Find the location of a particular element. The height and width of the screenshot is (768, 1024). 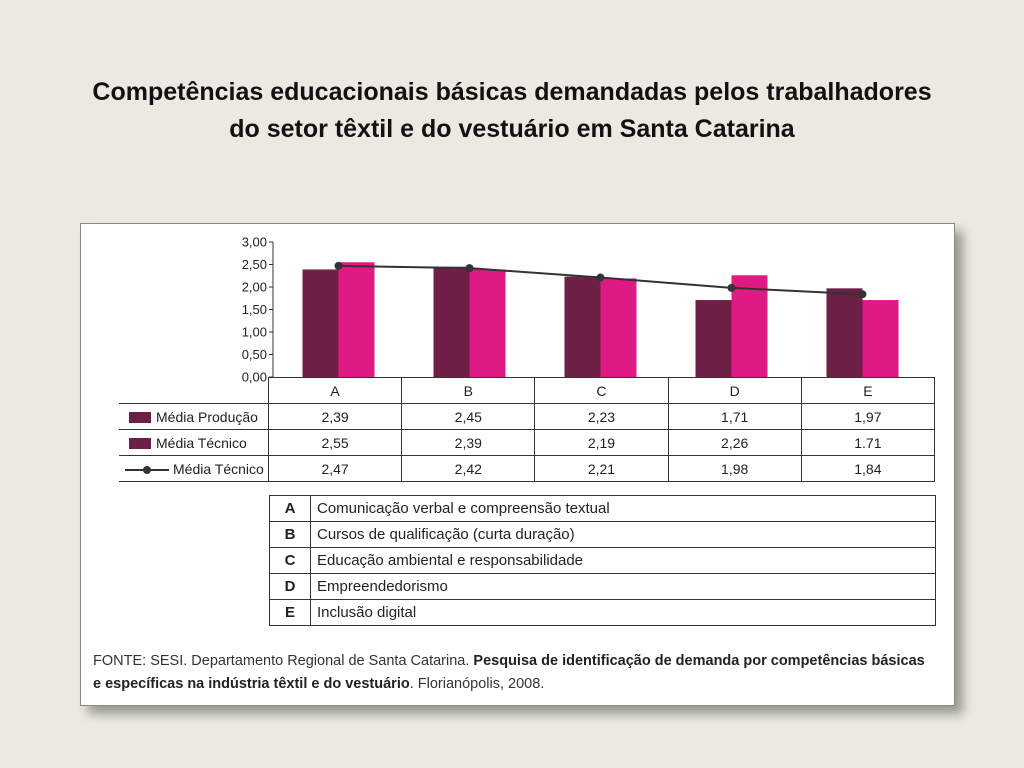

legend-swatch-tecnico is located at coordinates (140, 444).